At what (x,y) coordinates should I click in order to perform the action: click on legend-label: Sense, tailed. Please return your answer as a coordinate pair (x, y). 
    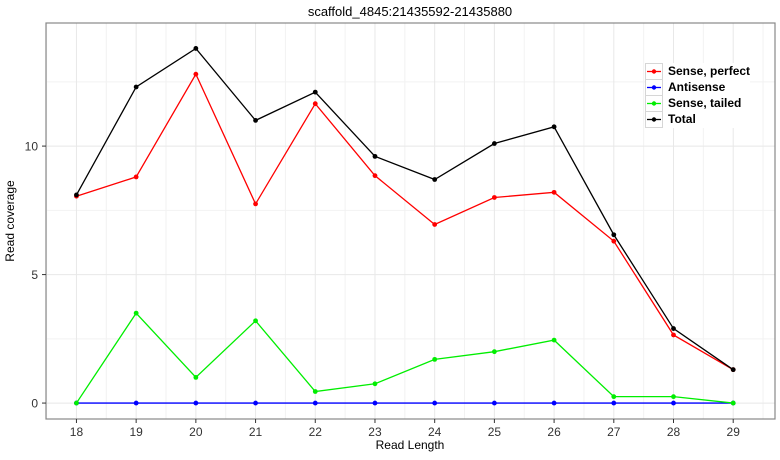
    Looking at the image, I should click on (705, 103).